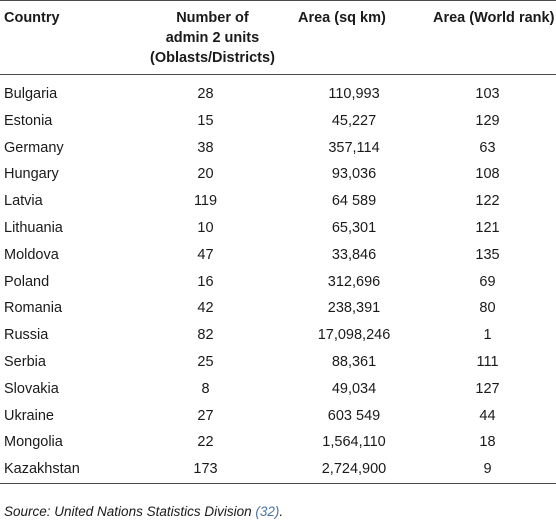  What do you see at coordinates (23, 201) in the screenshot?
I see `cell-country: Latvia` at bounding box center [23, 201].